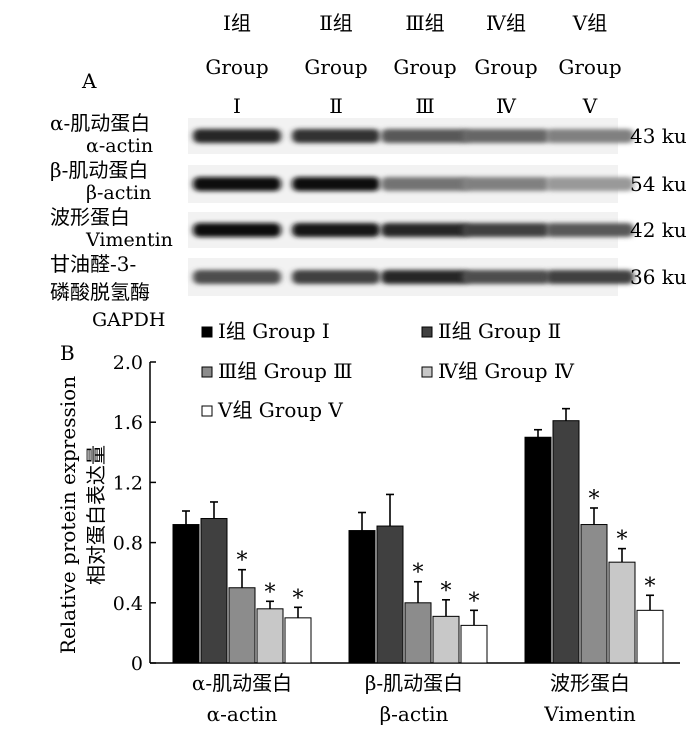 The height and width of the screenshot is (730, 700). What do you see at coordinates (137, 664) in the screenshot?
I see `y-tick-label: 0` at bounding box center [137, 664].